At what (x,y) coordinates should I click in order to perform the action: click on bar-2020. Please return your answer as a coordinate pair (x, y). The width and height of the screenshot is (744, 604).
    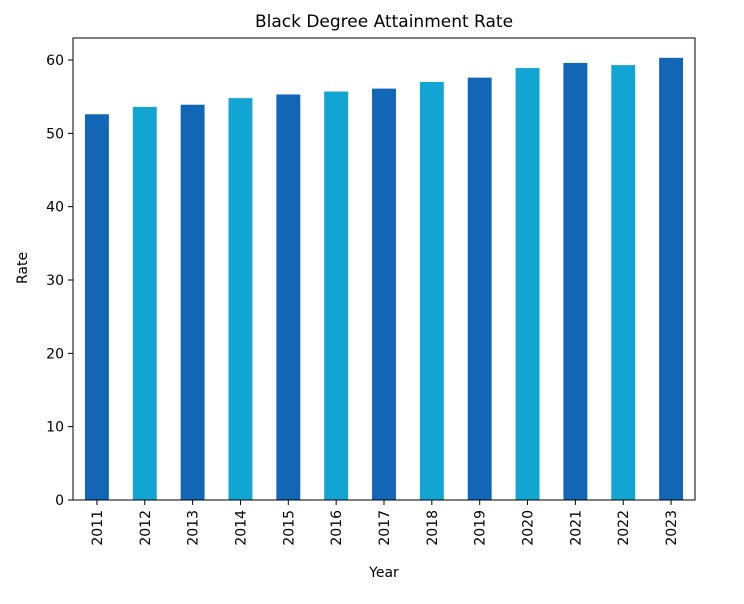
    Looking at the image, I should click on (527, 284).